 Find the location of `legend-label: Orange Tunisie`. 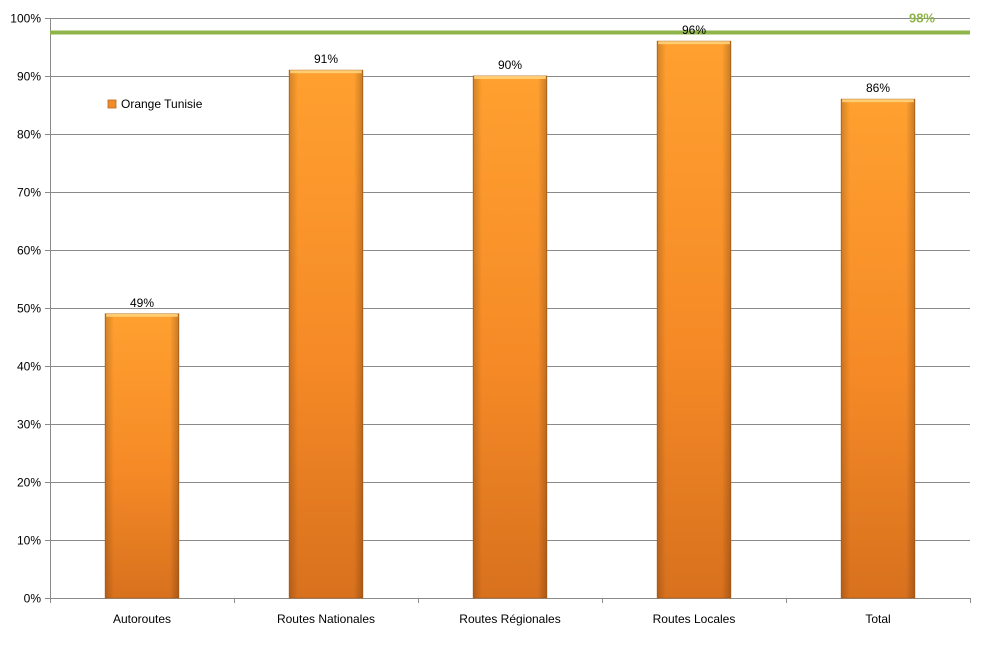

legend-label: Orange Tunisie is located at coordinates (162, 104).